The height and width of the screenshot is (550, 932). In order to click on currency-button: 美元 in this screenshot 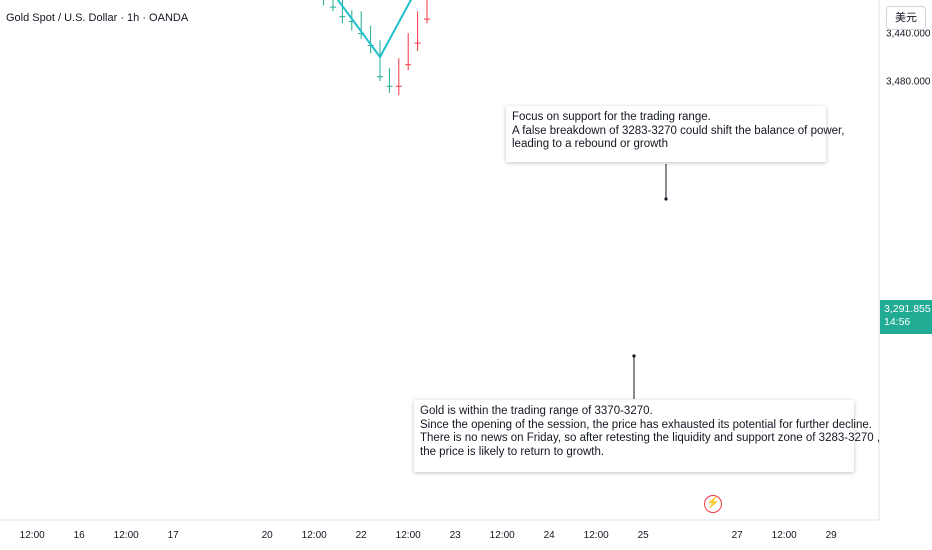, I will do `click(906, 18)`.